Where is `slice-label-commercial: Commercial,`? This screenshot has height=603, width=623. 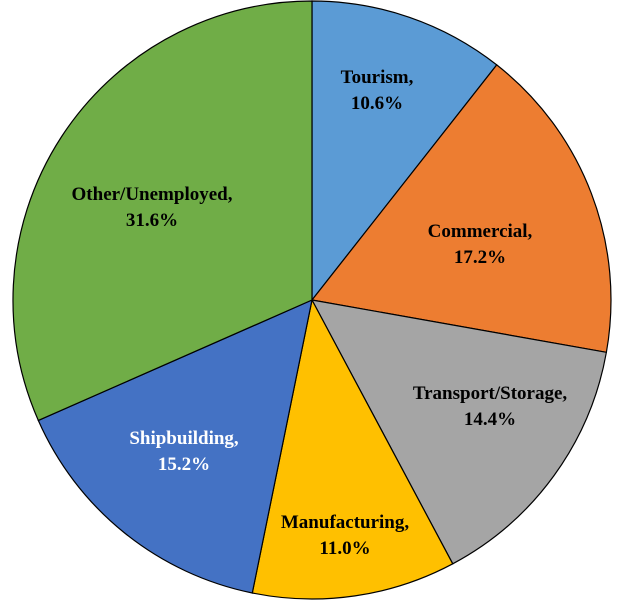
slice-label-commercial: Commercial, is located at coordinates (480, 231).